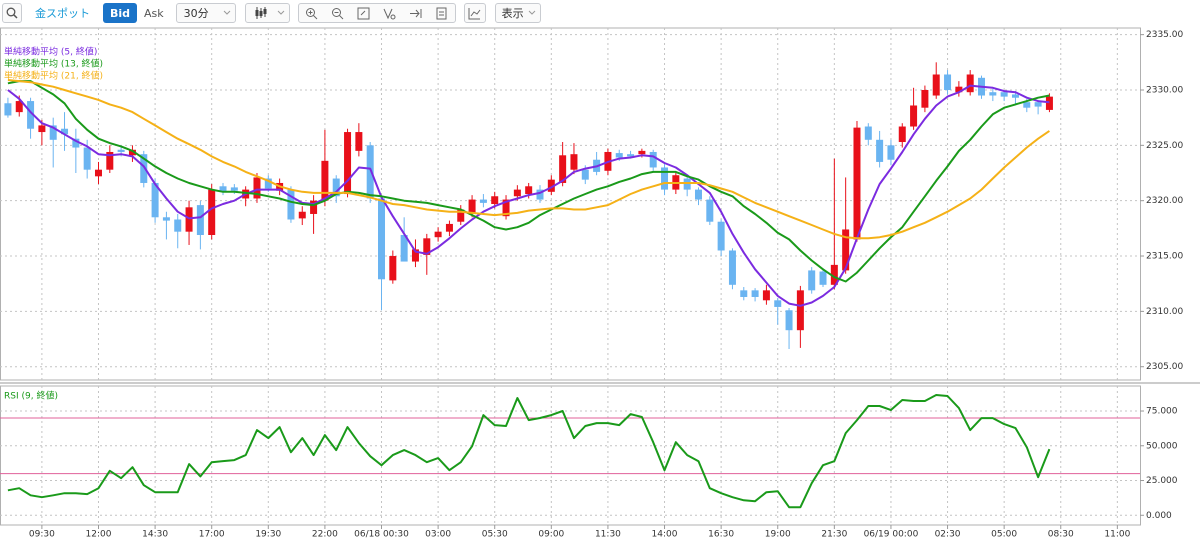 Image resolution: width=1200 pixels, height=542 pixels. What do you see at coordinates (196, 13) in the screenshot?
I see `interval-label: 30分` at bounding box center [196, 13].